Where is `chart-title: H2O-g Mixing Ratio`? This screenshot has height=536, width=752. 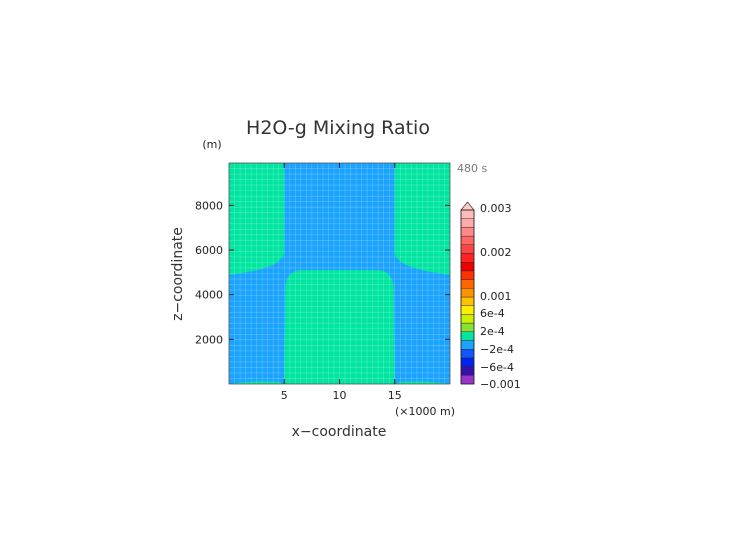 chart-title: H2O-g Mixing Ratio is located at coordinates (338, 128).